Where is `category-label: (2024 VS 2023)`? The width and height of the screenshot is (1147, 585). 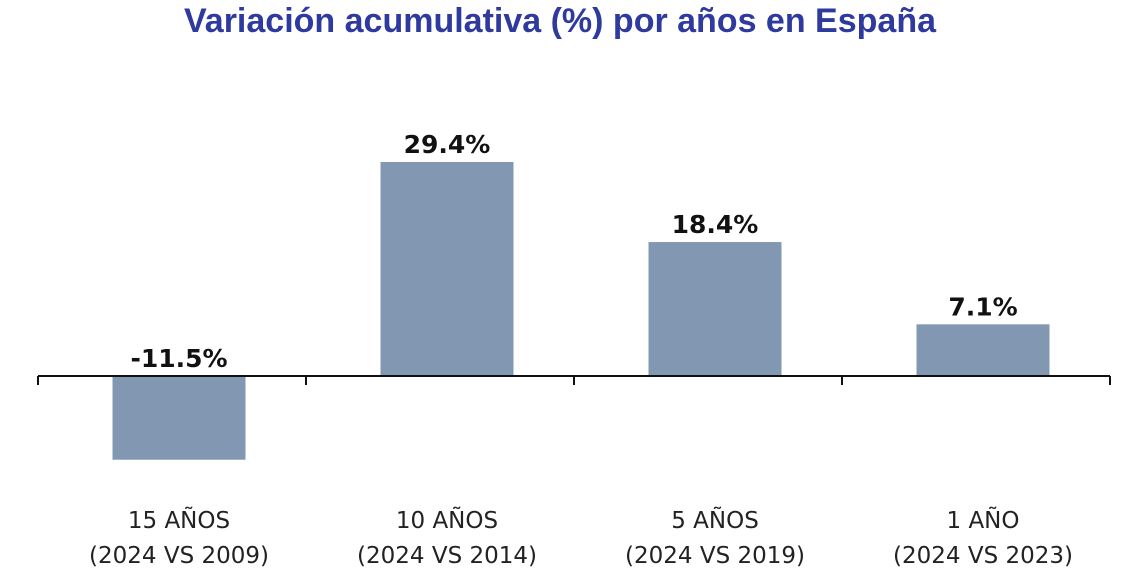 category-label: (2024 VS 2023) is located at coordinates (983, 556).